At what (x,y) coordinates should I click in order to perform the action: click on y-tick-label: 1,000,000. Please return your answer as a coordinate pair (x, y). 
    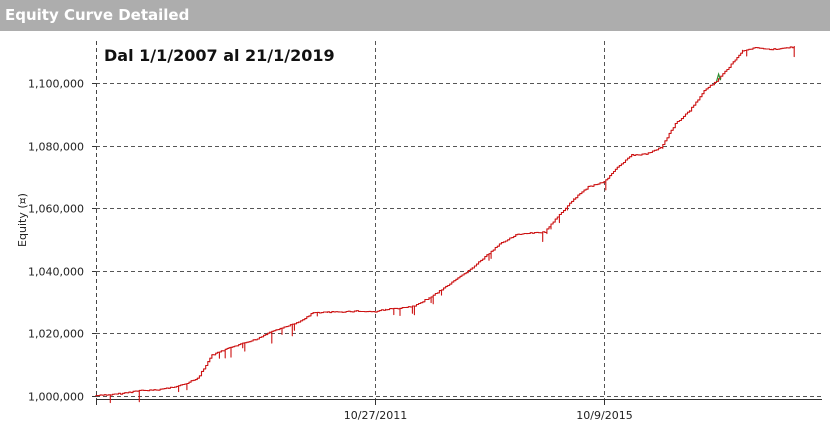
    Looking at the image, I should click on (56, 397).